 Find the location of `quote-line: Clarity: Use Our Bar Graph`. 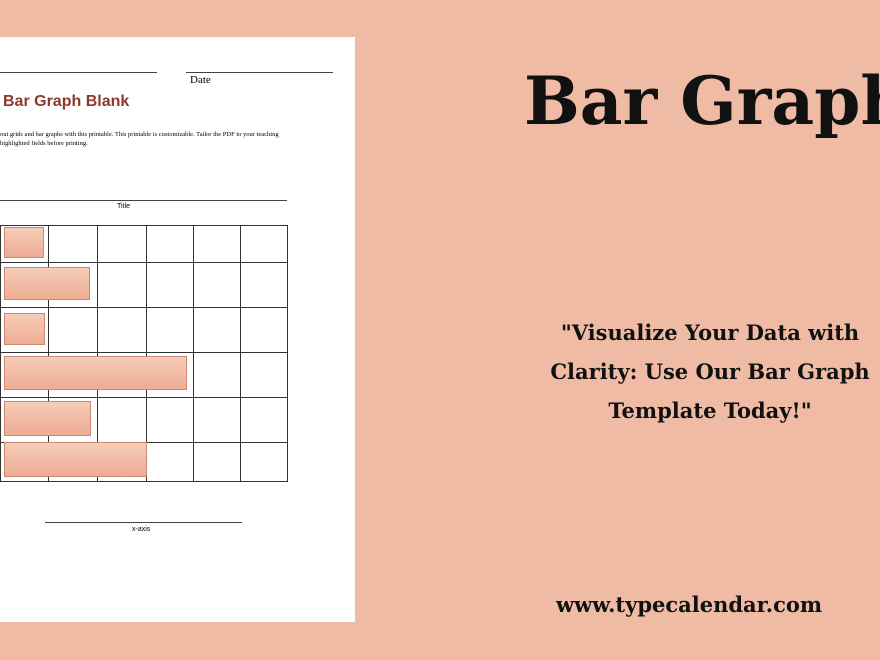

quote-line: Clarity: Use Our Bar Graph is located at coordinates (710, 371).